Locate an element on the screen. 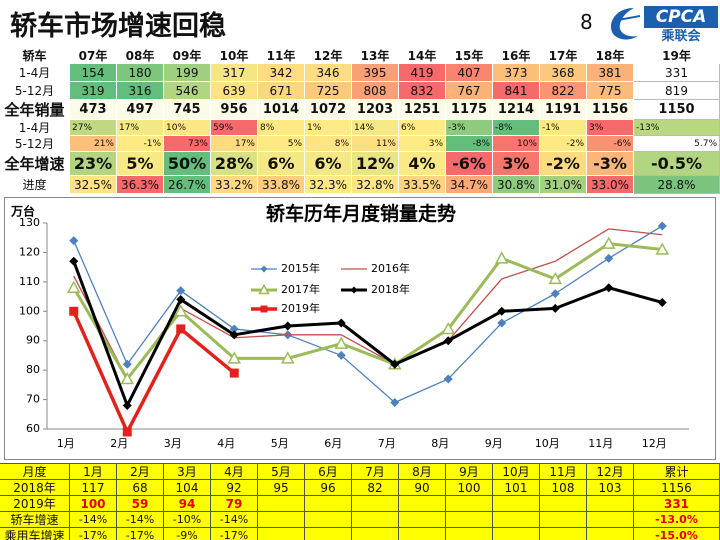 The height and width of the screenshot is (540, 720). table-cell: 101 is located at coordinates (516, 488).